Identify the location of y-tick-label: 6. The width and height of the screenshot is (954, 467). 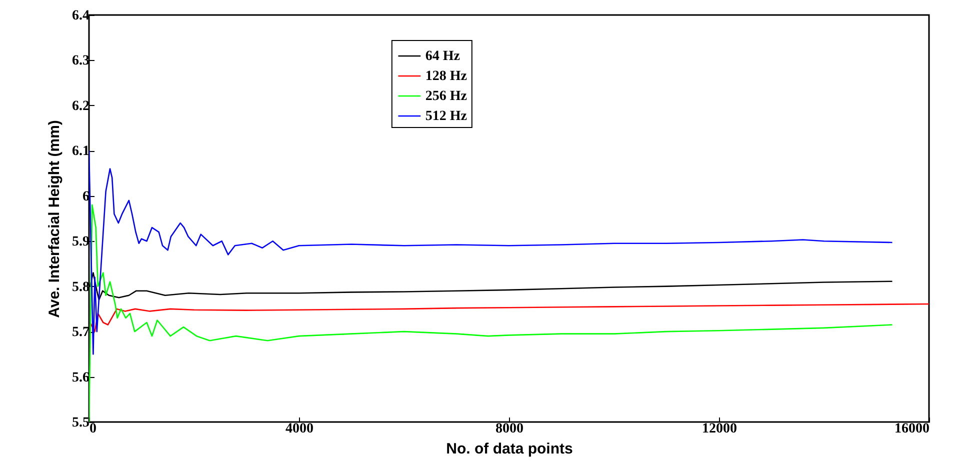
(86, 196).